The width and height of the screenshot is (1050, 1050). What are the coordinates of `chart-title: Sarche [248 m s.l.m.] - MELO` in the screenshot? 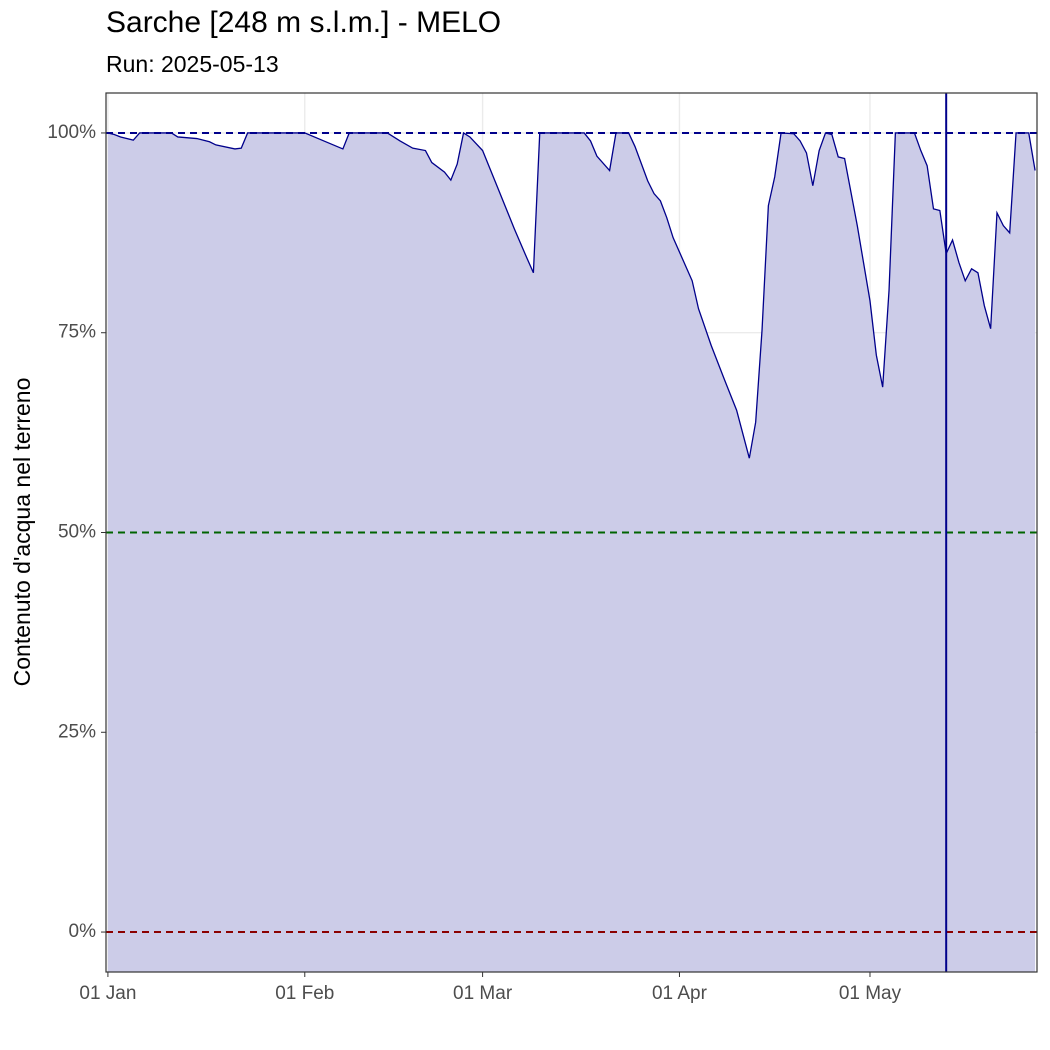 It's located at (303, 22).